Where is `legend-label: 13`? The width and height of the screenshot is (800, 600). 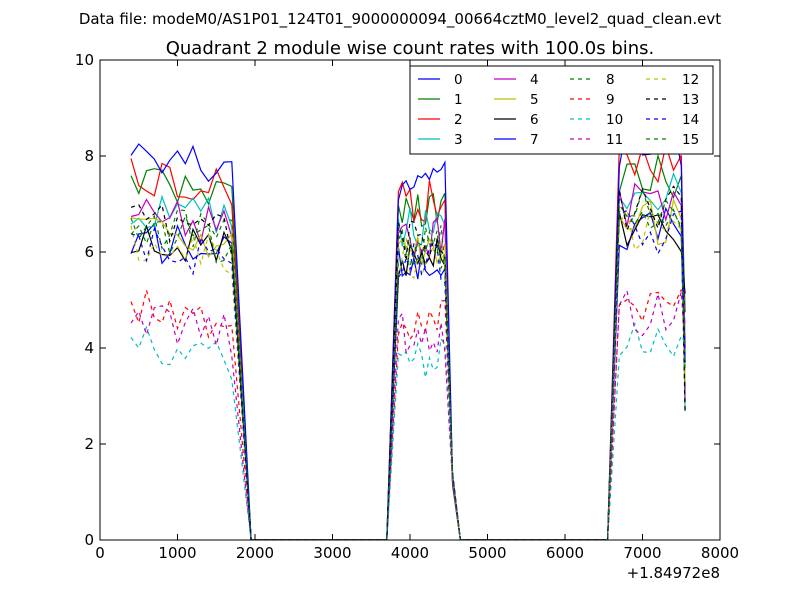
legend-label: 13 is located at coordinates (690, 100).